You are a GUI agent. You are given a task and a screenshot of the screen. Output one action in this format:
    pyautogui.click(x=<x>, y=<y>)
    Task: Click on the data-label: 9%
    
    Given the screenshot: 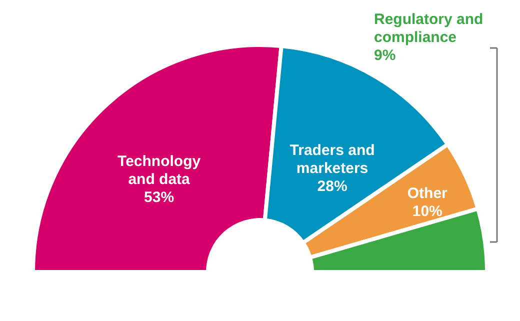 What is the action you would take?
    pyautogui.click(x=385, y=55)
    